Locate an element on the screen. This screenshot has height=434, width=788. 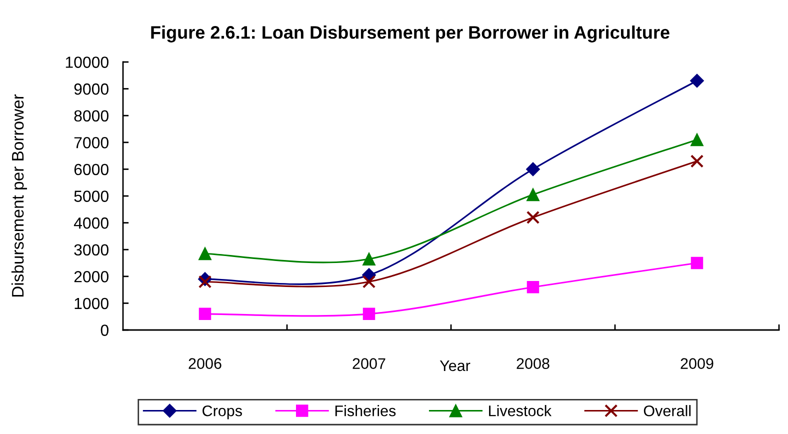
y-tick-label: 7000 is located at coordinates (91, 142).